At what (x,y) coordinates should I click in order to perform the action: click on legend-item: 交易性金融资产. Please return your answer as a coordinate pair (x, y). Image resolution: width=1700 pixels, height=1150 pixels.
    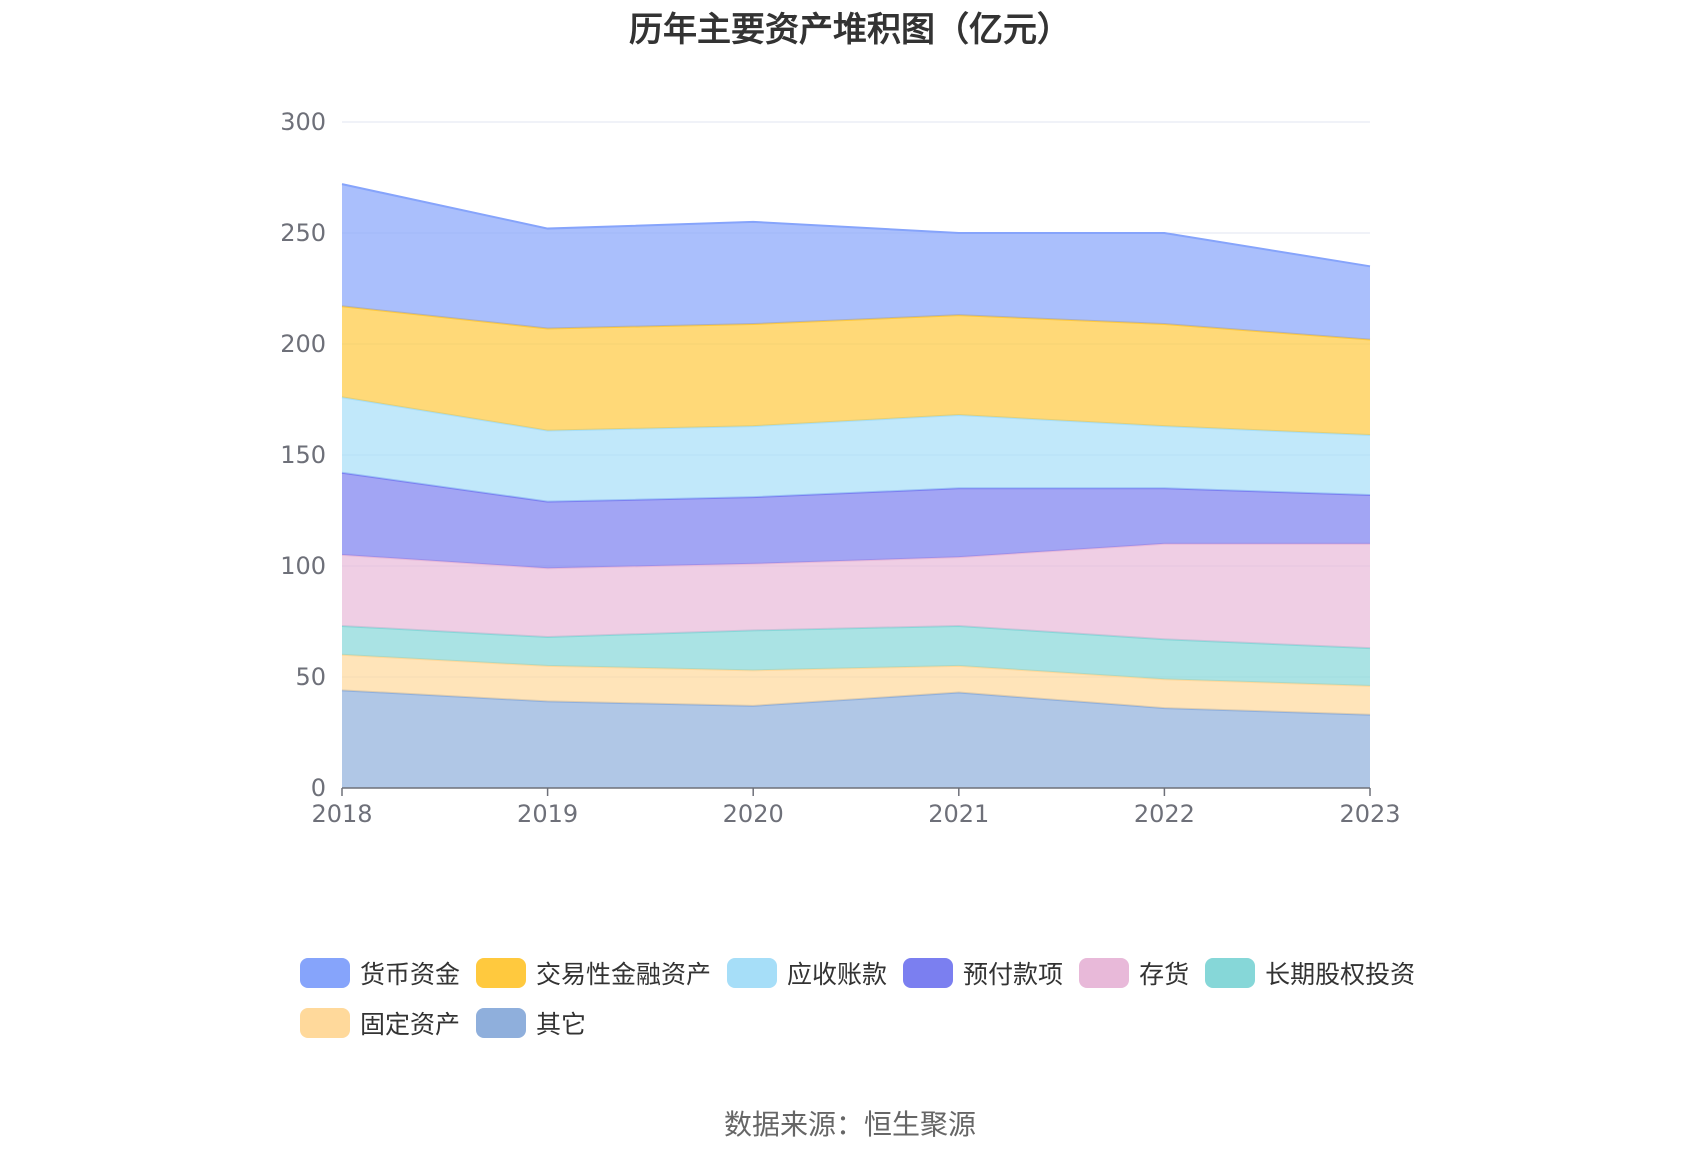
    Looking at the image, I should click on (593, 973).